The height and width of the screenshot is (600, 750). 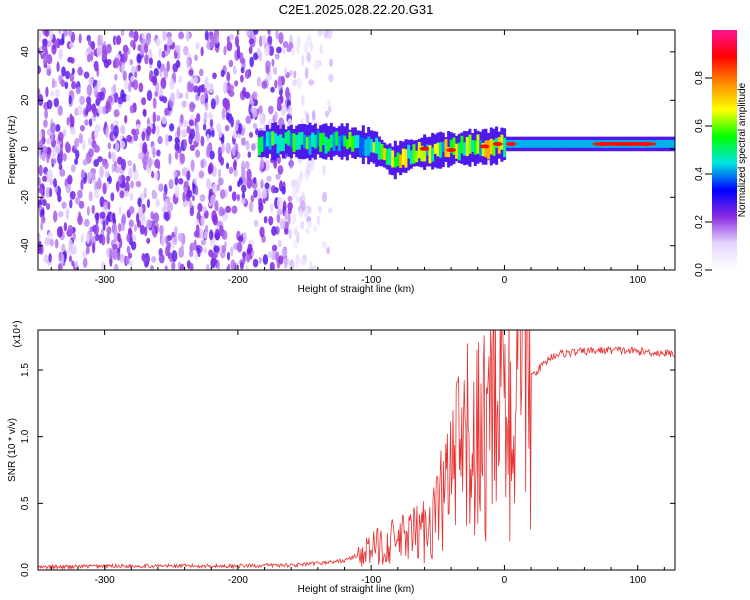 What do you see at coordinates (637, 580) in the screenshot?
I see `x-tick-label: 100` at bounding box center [637, 580].